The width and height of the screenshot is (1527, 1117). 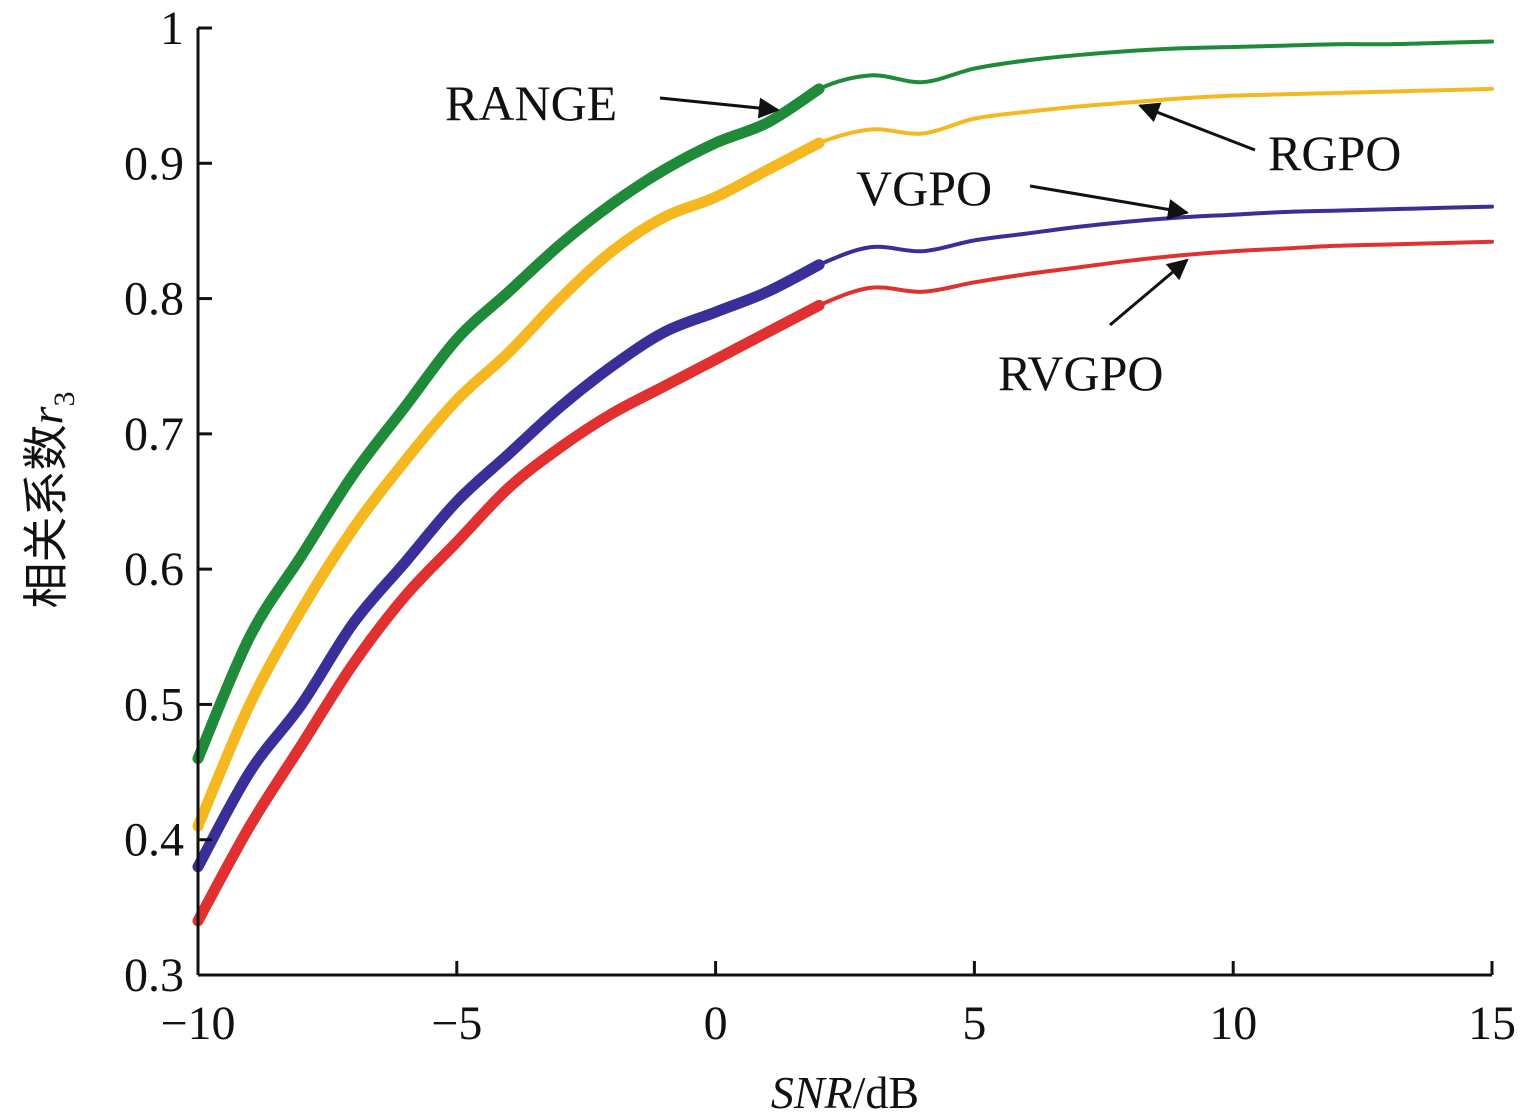 What do you see at coordinates (154, 704) in the screenshot?
I see `y-tick-label: 0.5` at bounding box center [154, 704].